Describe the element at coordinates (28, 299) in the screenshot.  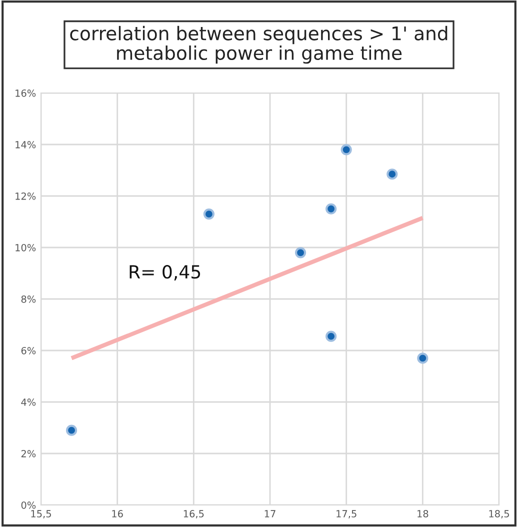
I see `y-tick-label: 8%` at that location.